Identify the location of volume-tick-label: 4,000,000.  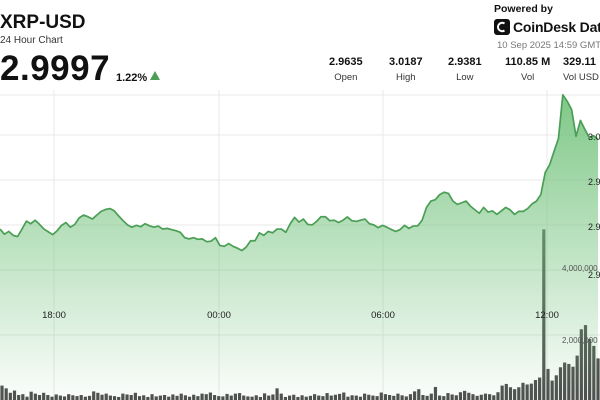
(580, 268).